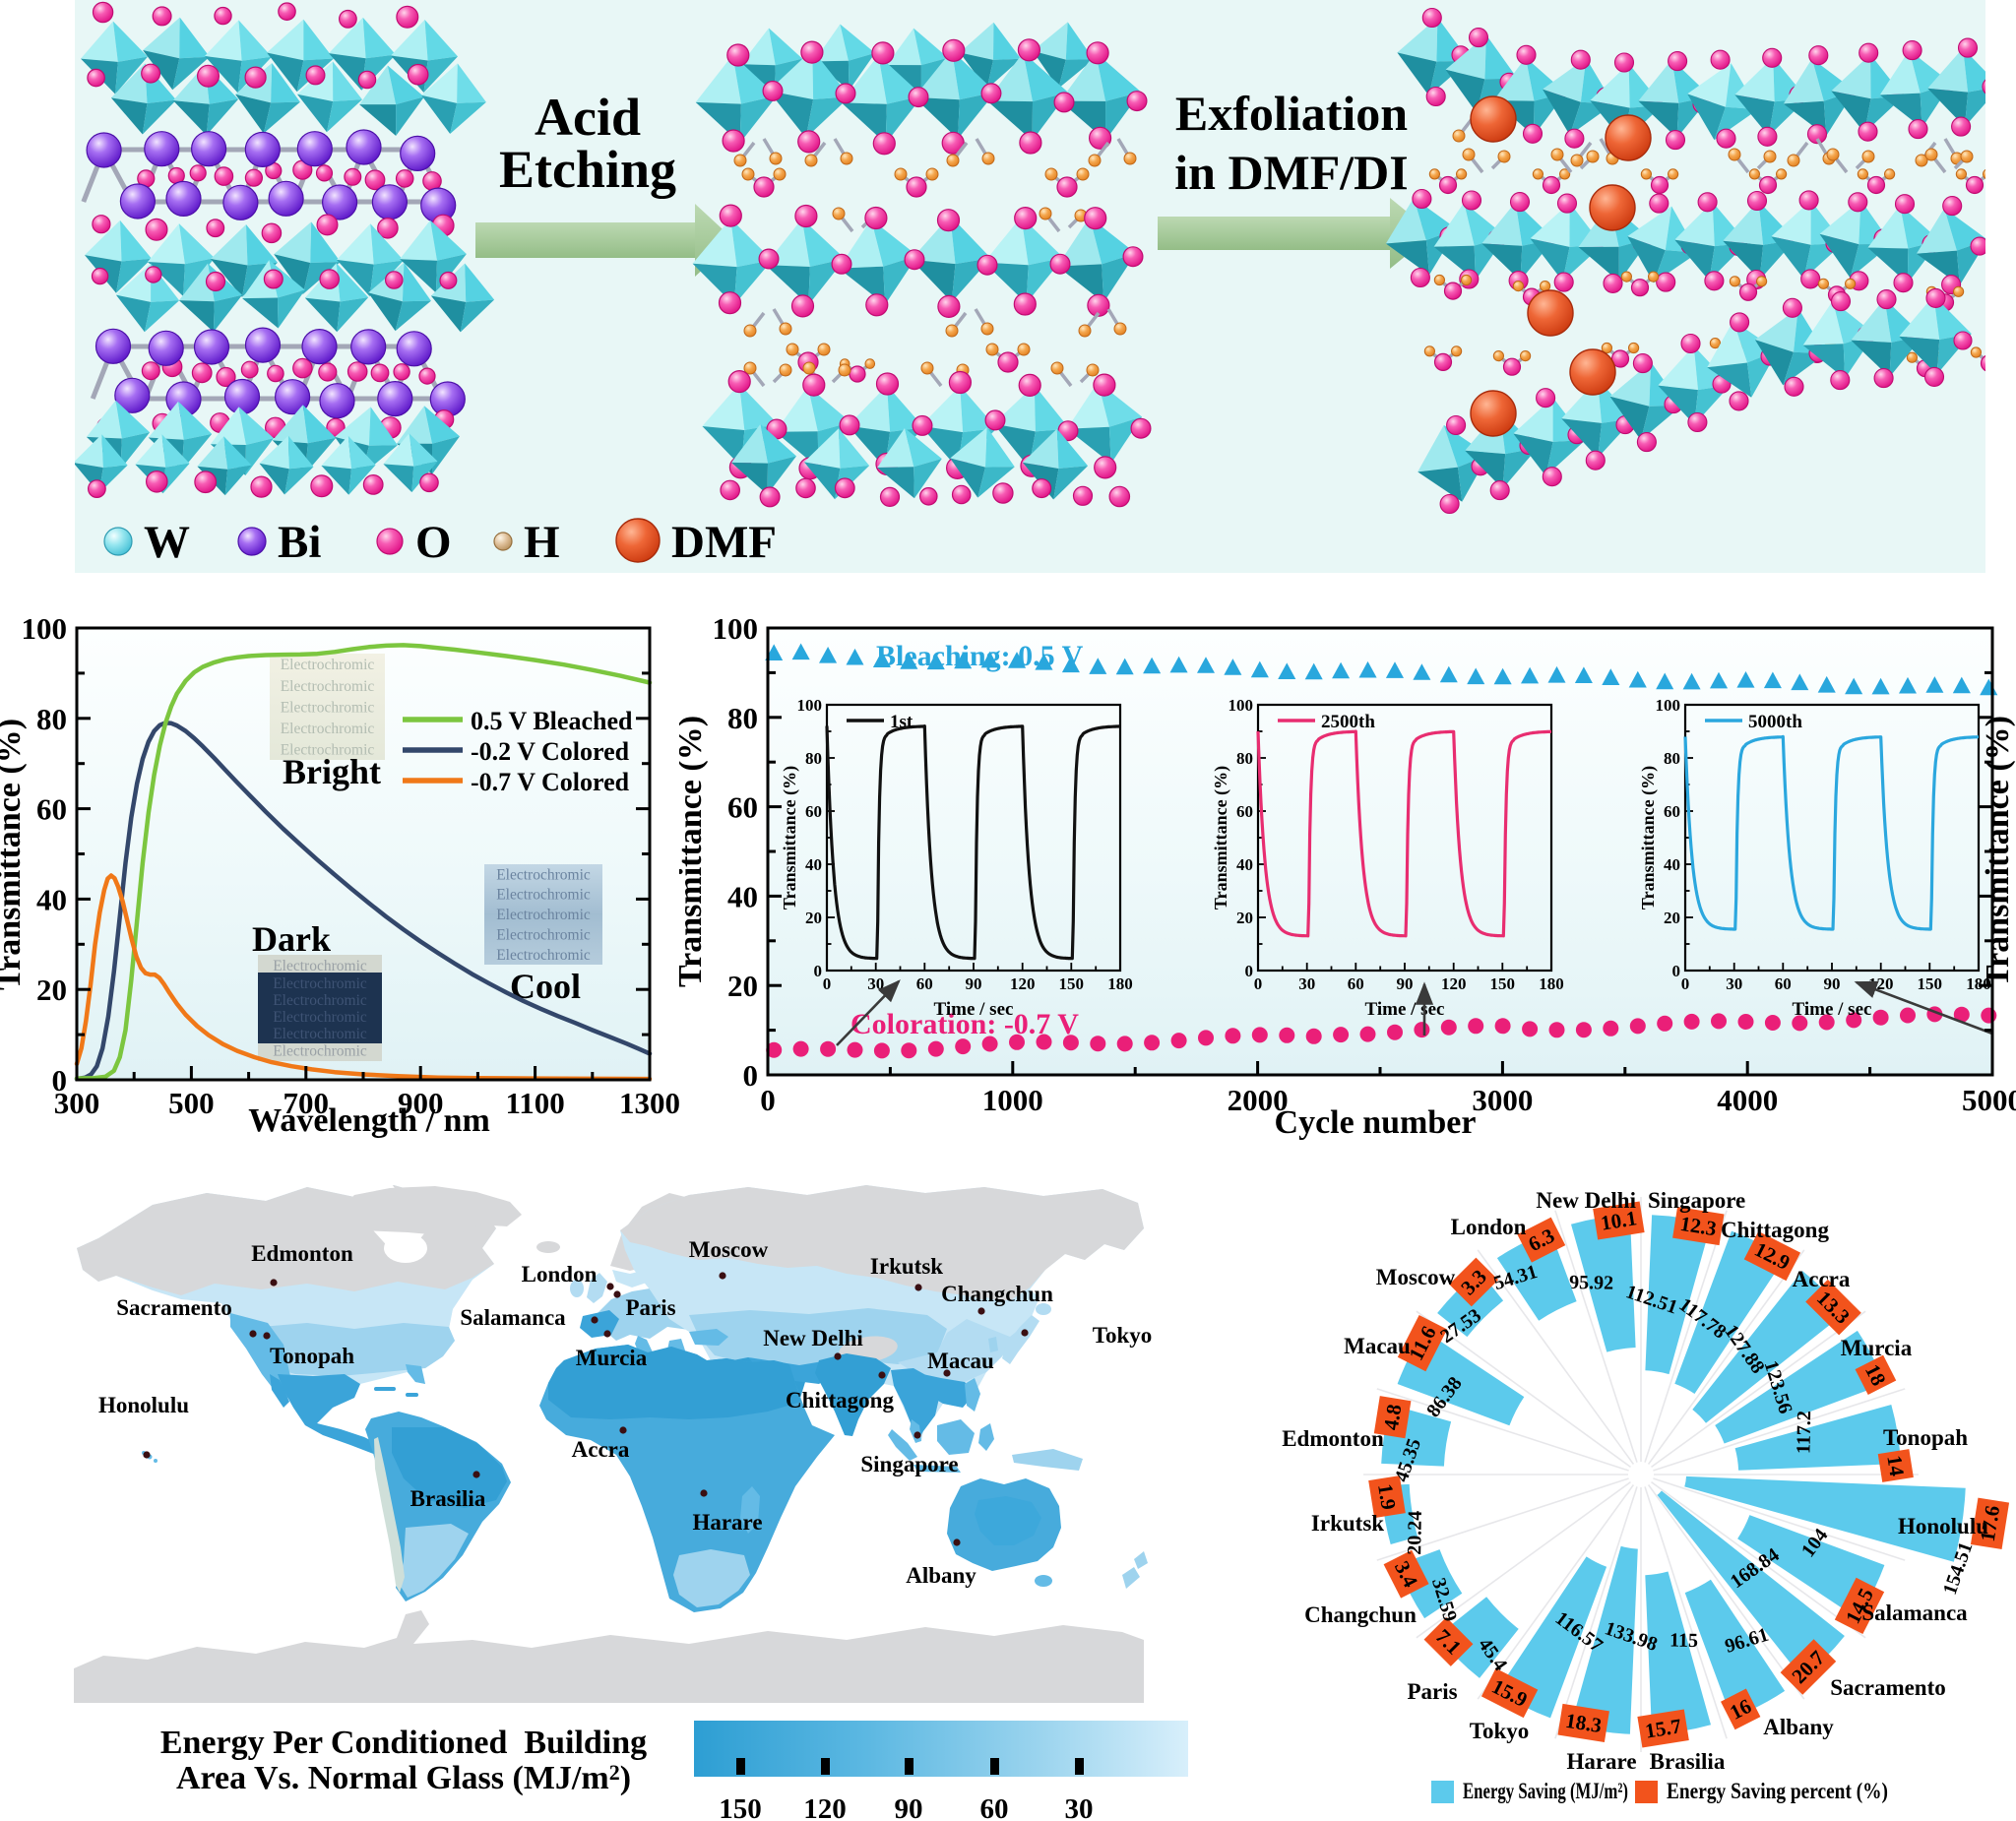  I want to click on svg-text: DMF, so click(724, 543).